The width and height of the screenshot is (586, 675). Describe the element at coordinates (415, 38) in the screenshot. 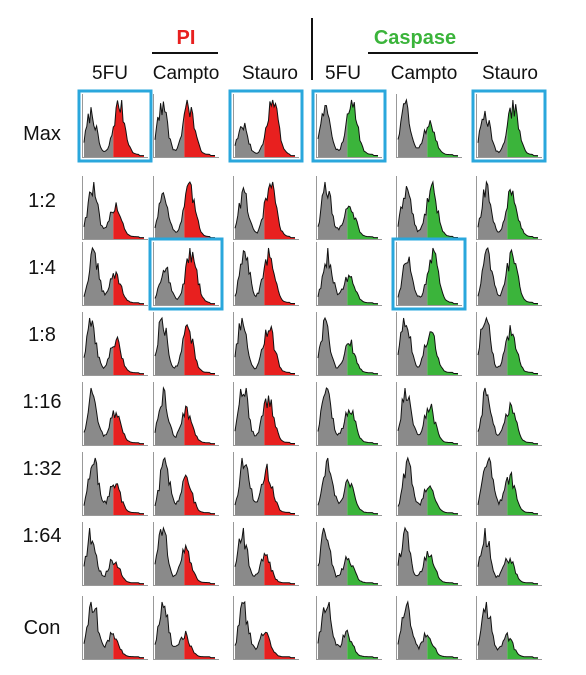

I see `group-title-caspase: Caspase` at that location.